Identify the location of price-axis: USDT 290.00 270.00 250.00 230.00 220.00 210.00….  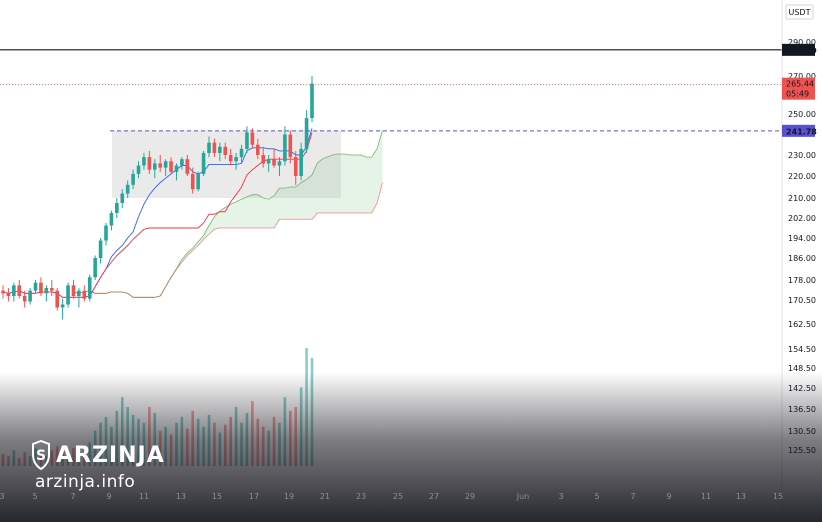
(801, 261).